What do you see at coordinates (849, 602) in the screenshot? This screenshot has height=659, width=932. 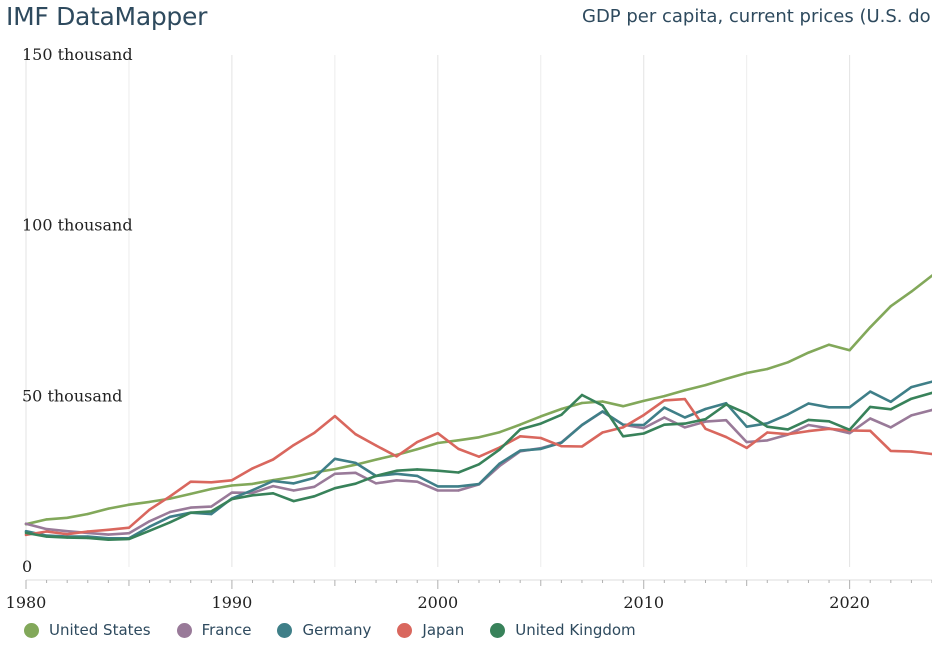 I see `x-tick-label: 2020` at bounding box center [849, 602].